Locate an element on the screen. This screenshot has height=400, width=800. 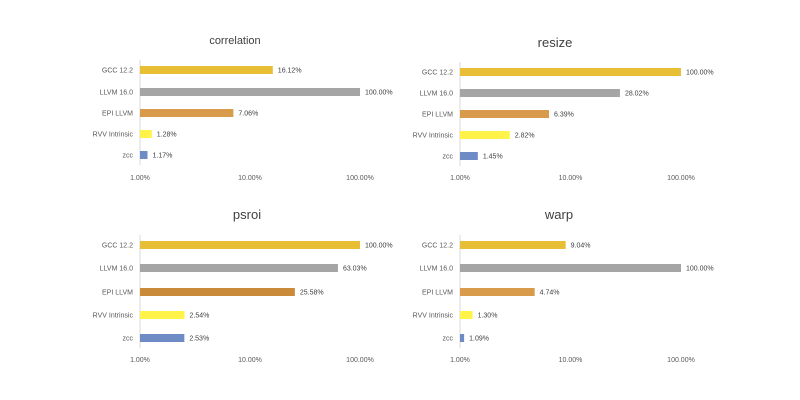
chart-title-3: warp is located at coordinates (558, 214).